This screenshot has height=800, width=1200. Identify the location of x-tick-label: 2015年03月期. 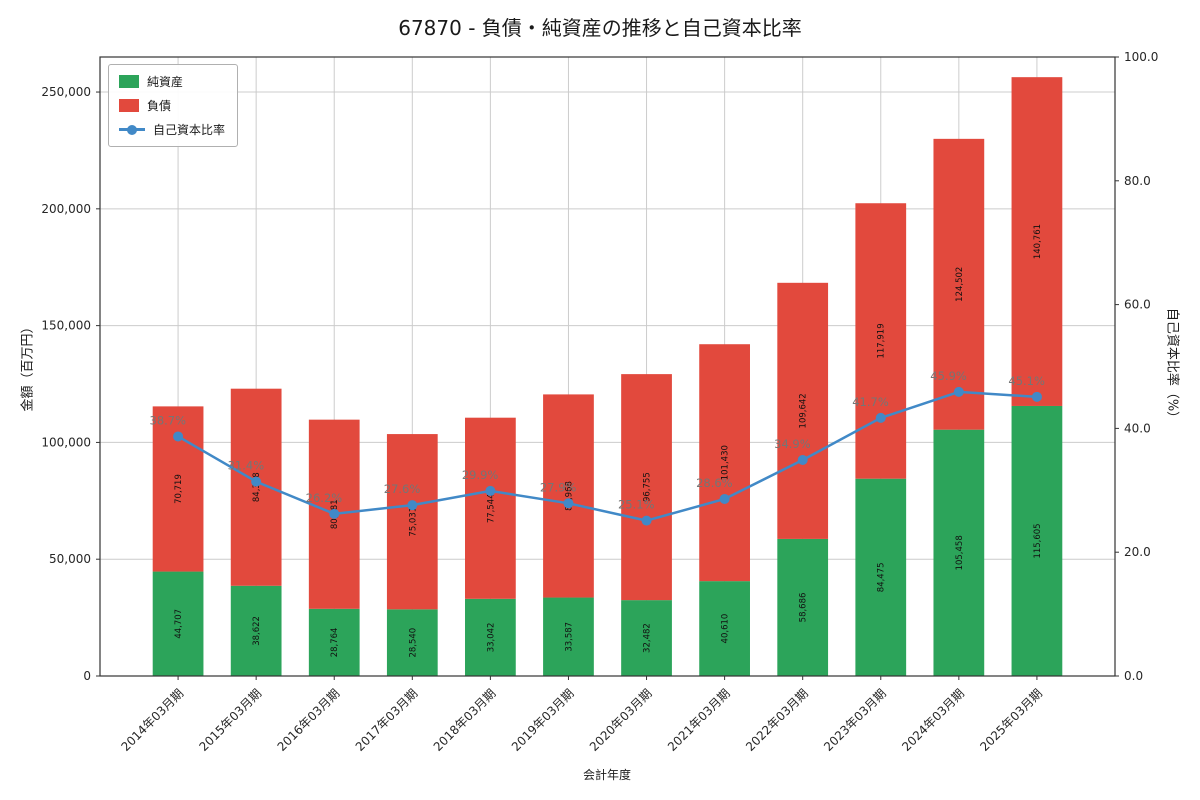
(231, 720).